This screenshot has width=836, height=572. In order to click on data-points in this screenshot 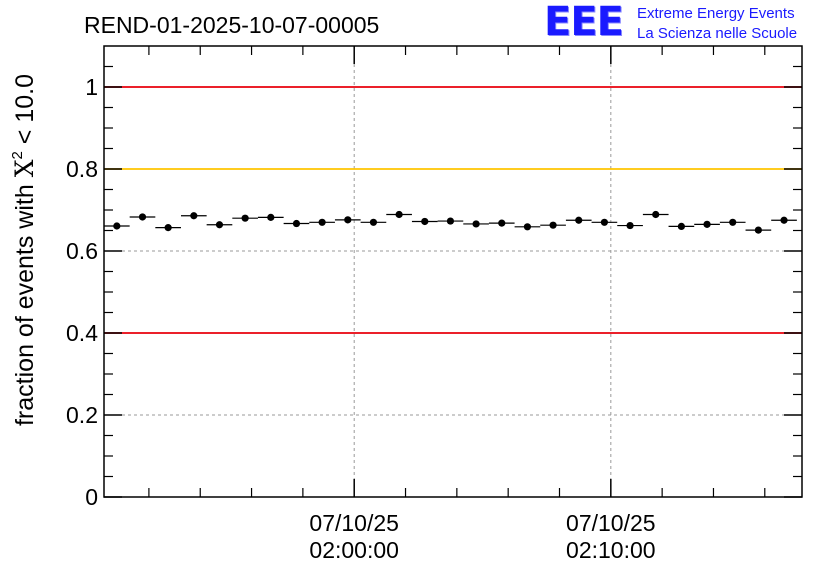, I will do `click(450, 222)`.